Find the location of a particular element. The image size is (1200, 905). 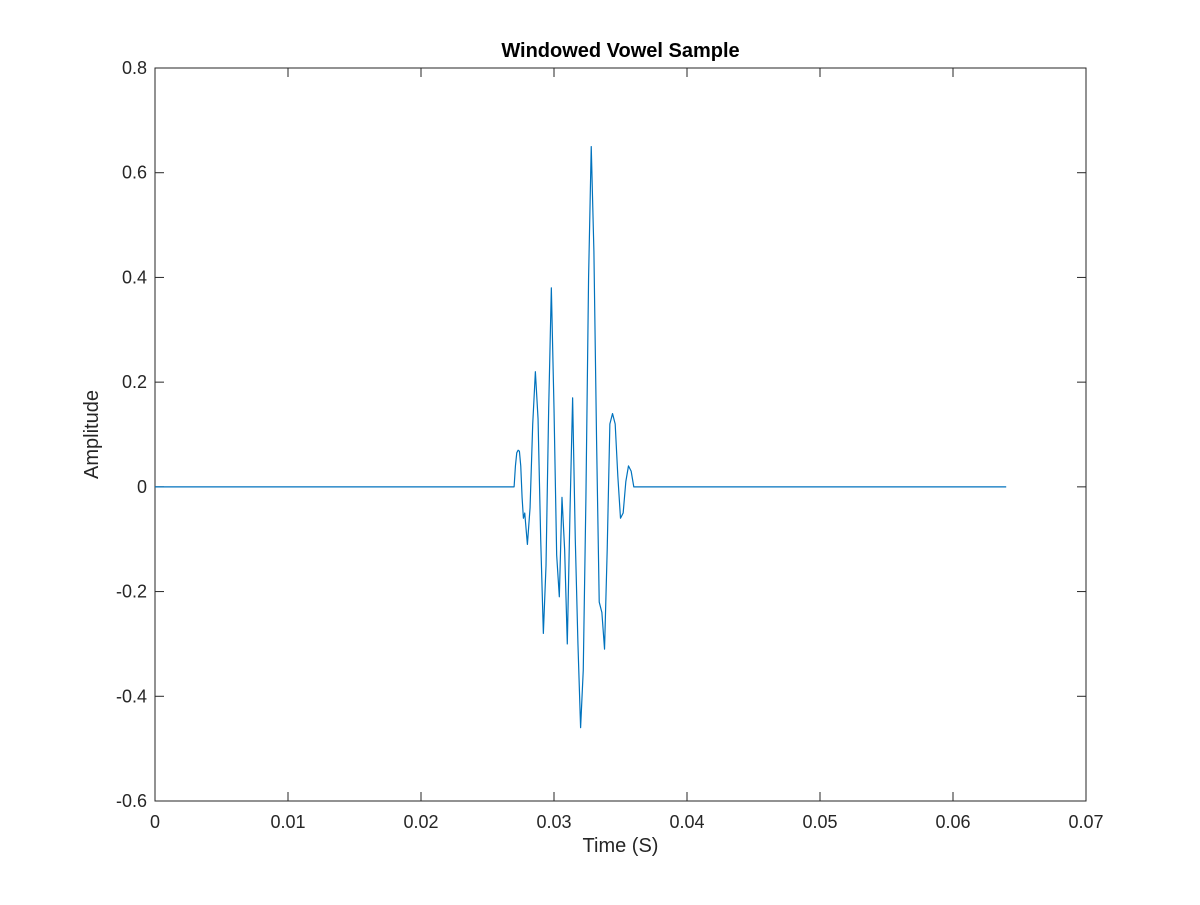

y-tick-label: -0.6 is located at coordinates (131, 801).